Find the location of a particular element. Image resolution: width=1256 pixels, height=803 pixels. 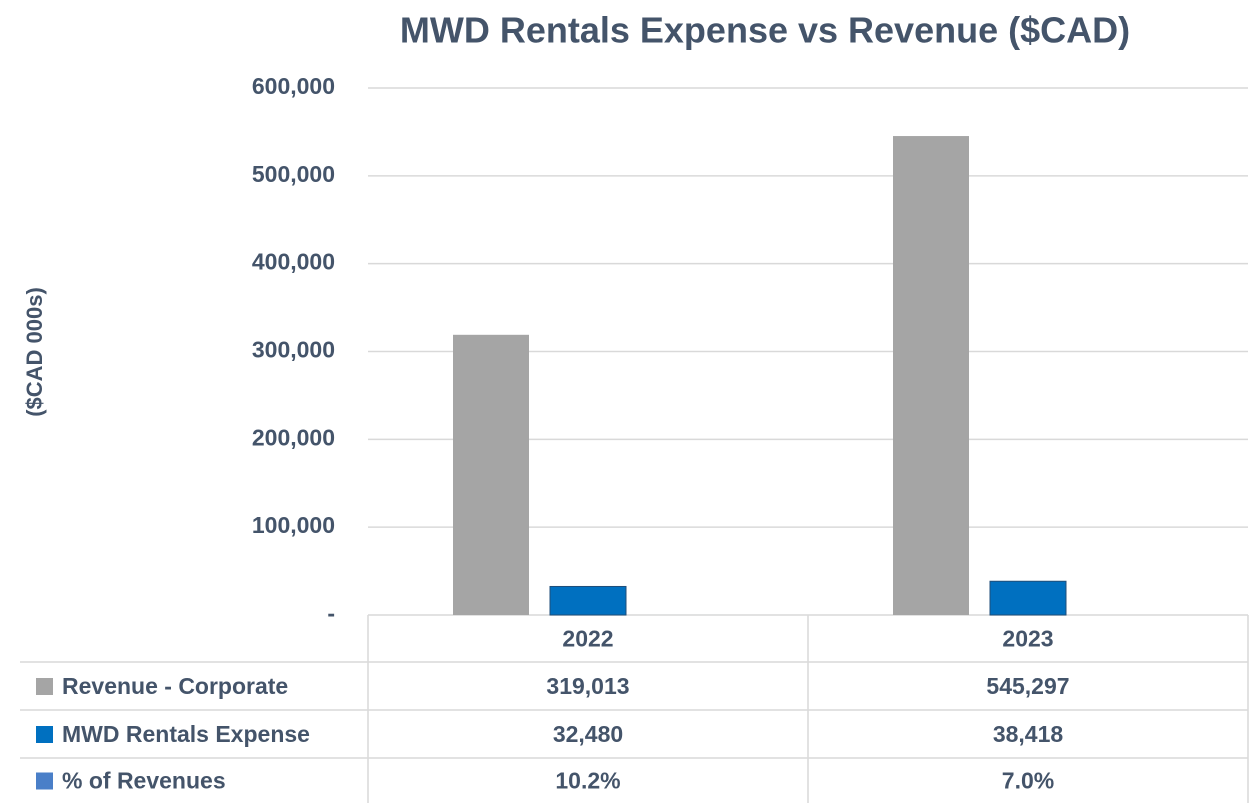

x-tick-label: 2023 is located at coordinates (1027, 639).